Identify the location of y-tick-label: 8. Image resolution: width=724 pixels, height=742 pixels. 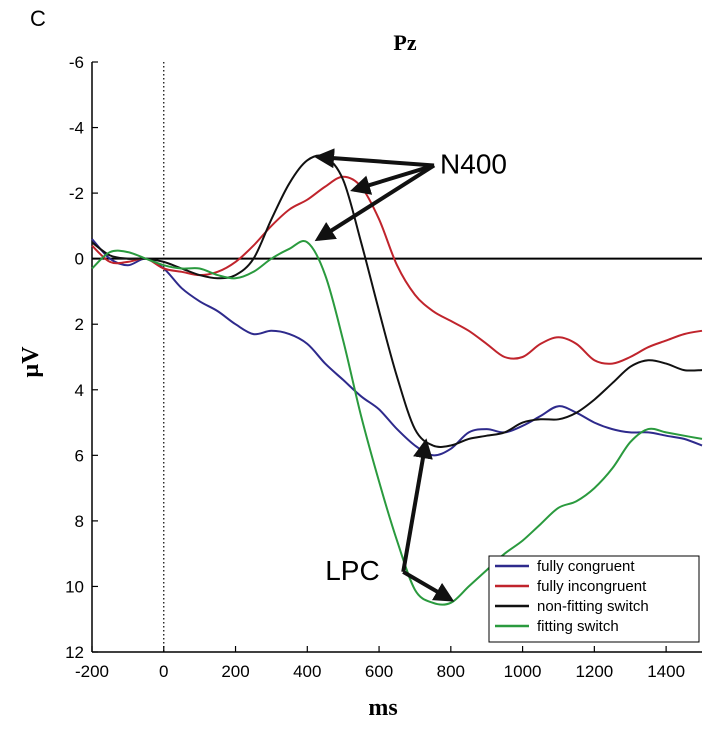
(79, 521).